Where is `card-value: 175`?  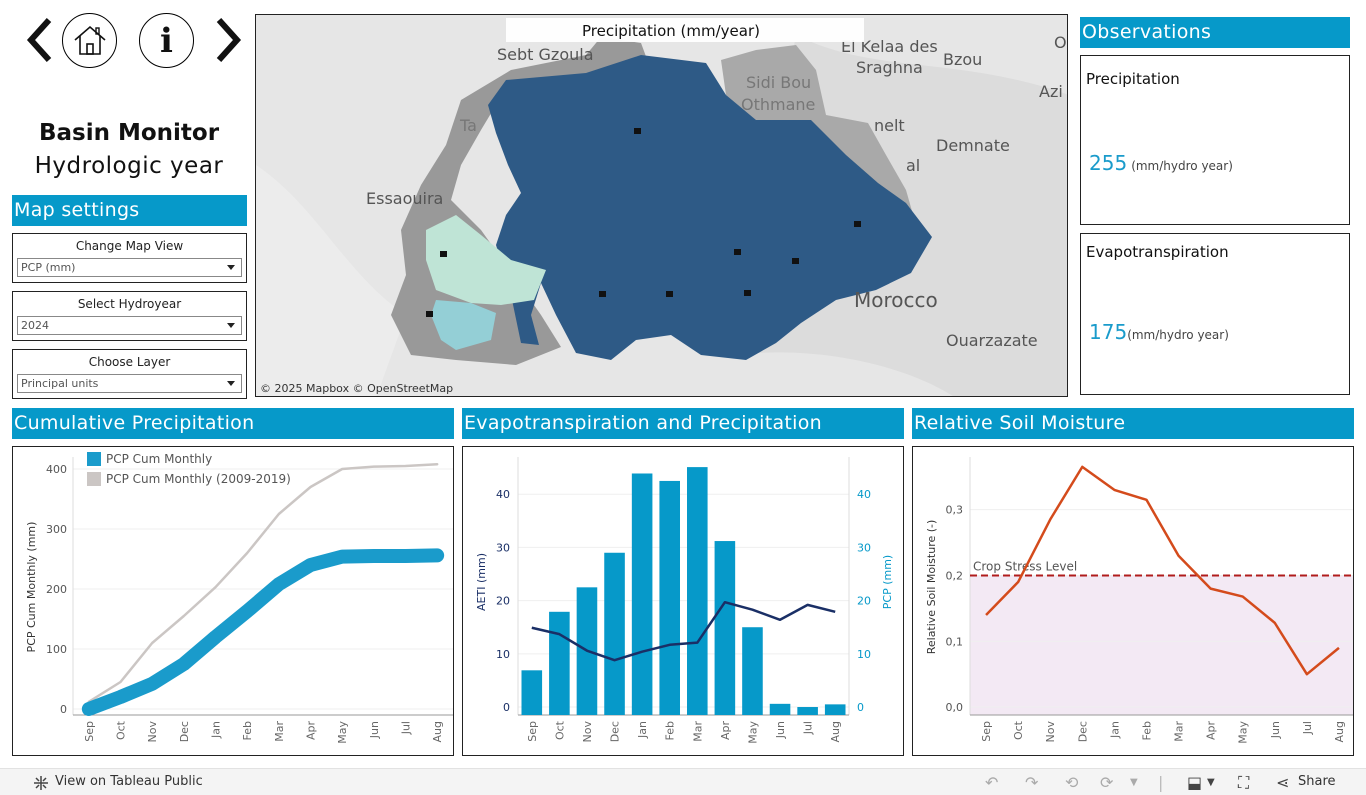 card-value: 175 is located at coordinates (1108, 332).